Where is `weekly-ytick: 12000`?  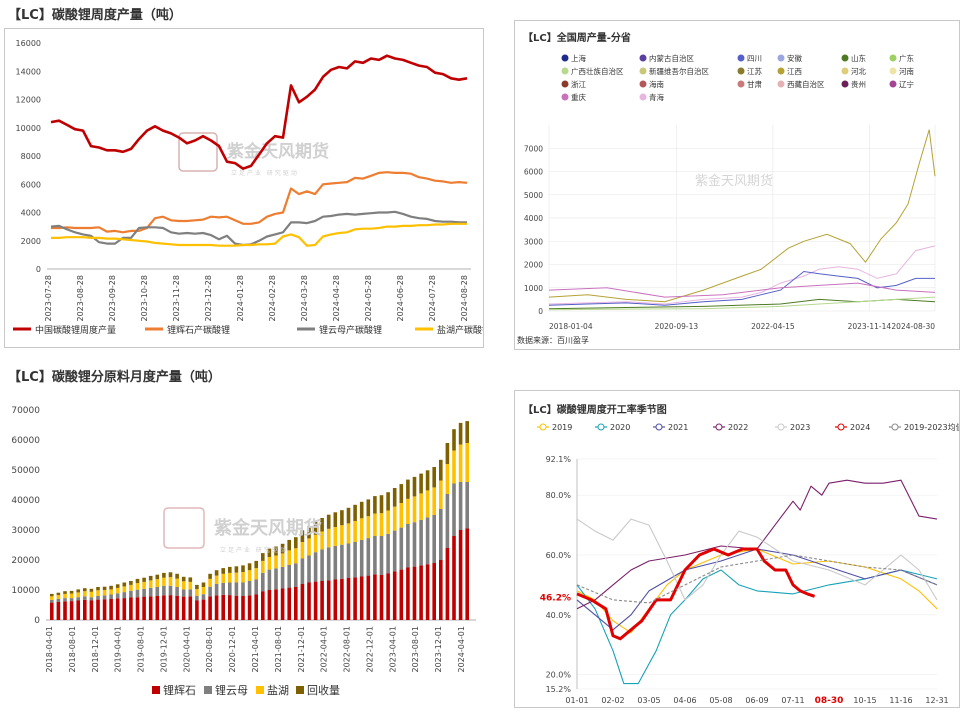
weekly-ytick: 12000 is located at coordinates (28, 100).